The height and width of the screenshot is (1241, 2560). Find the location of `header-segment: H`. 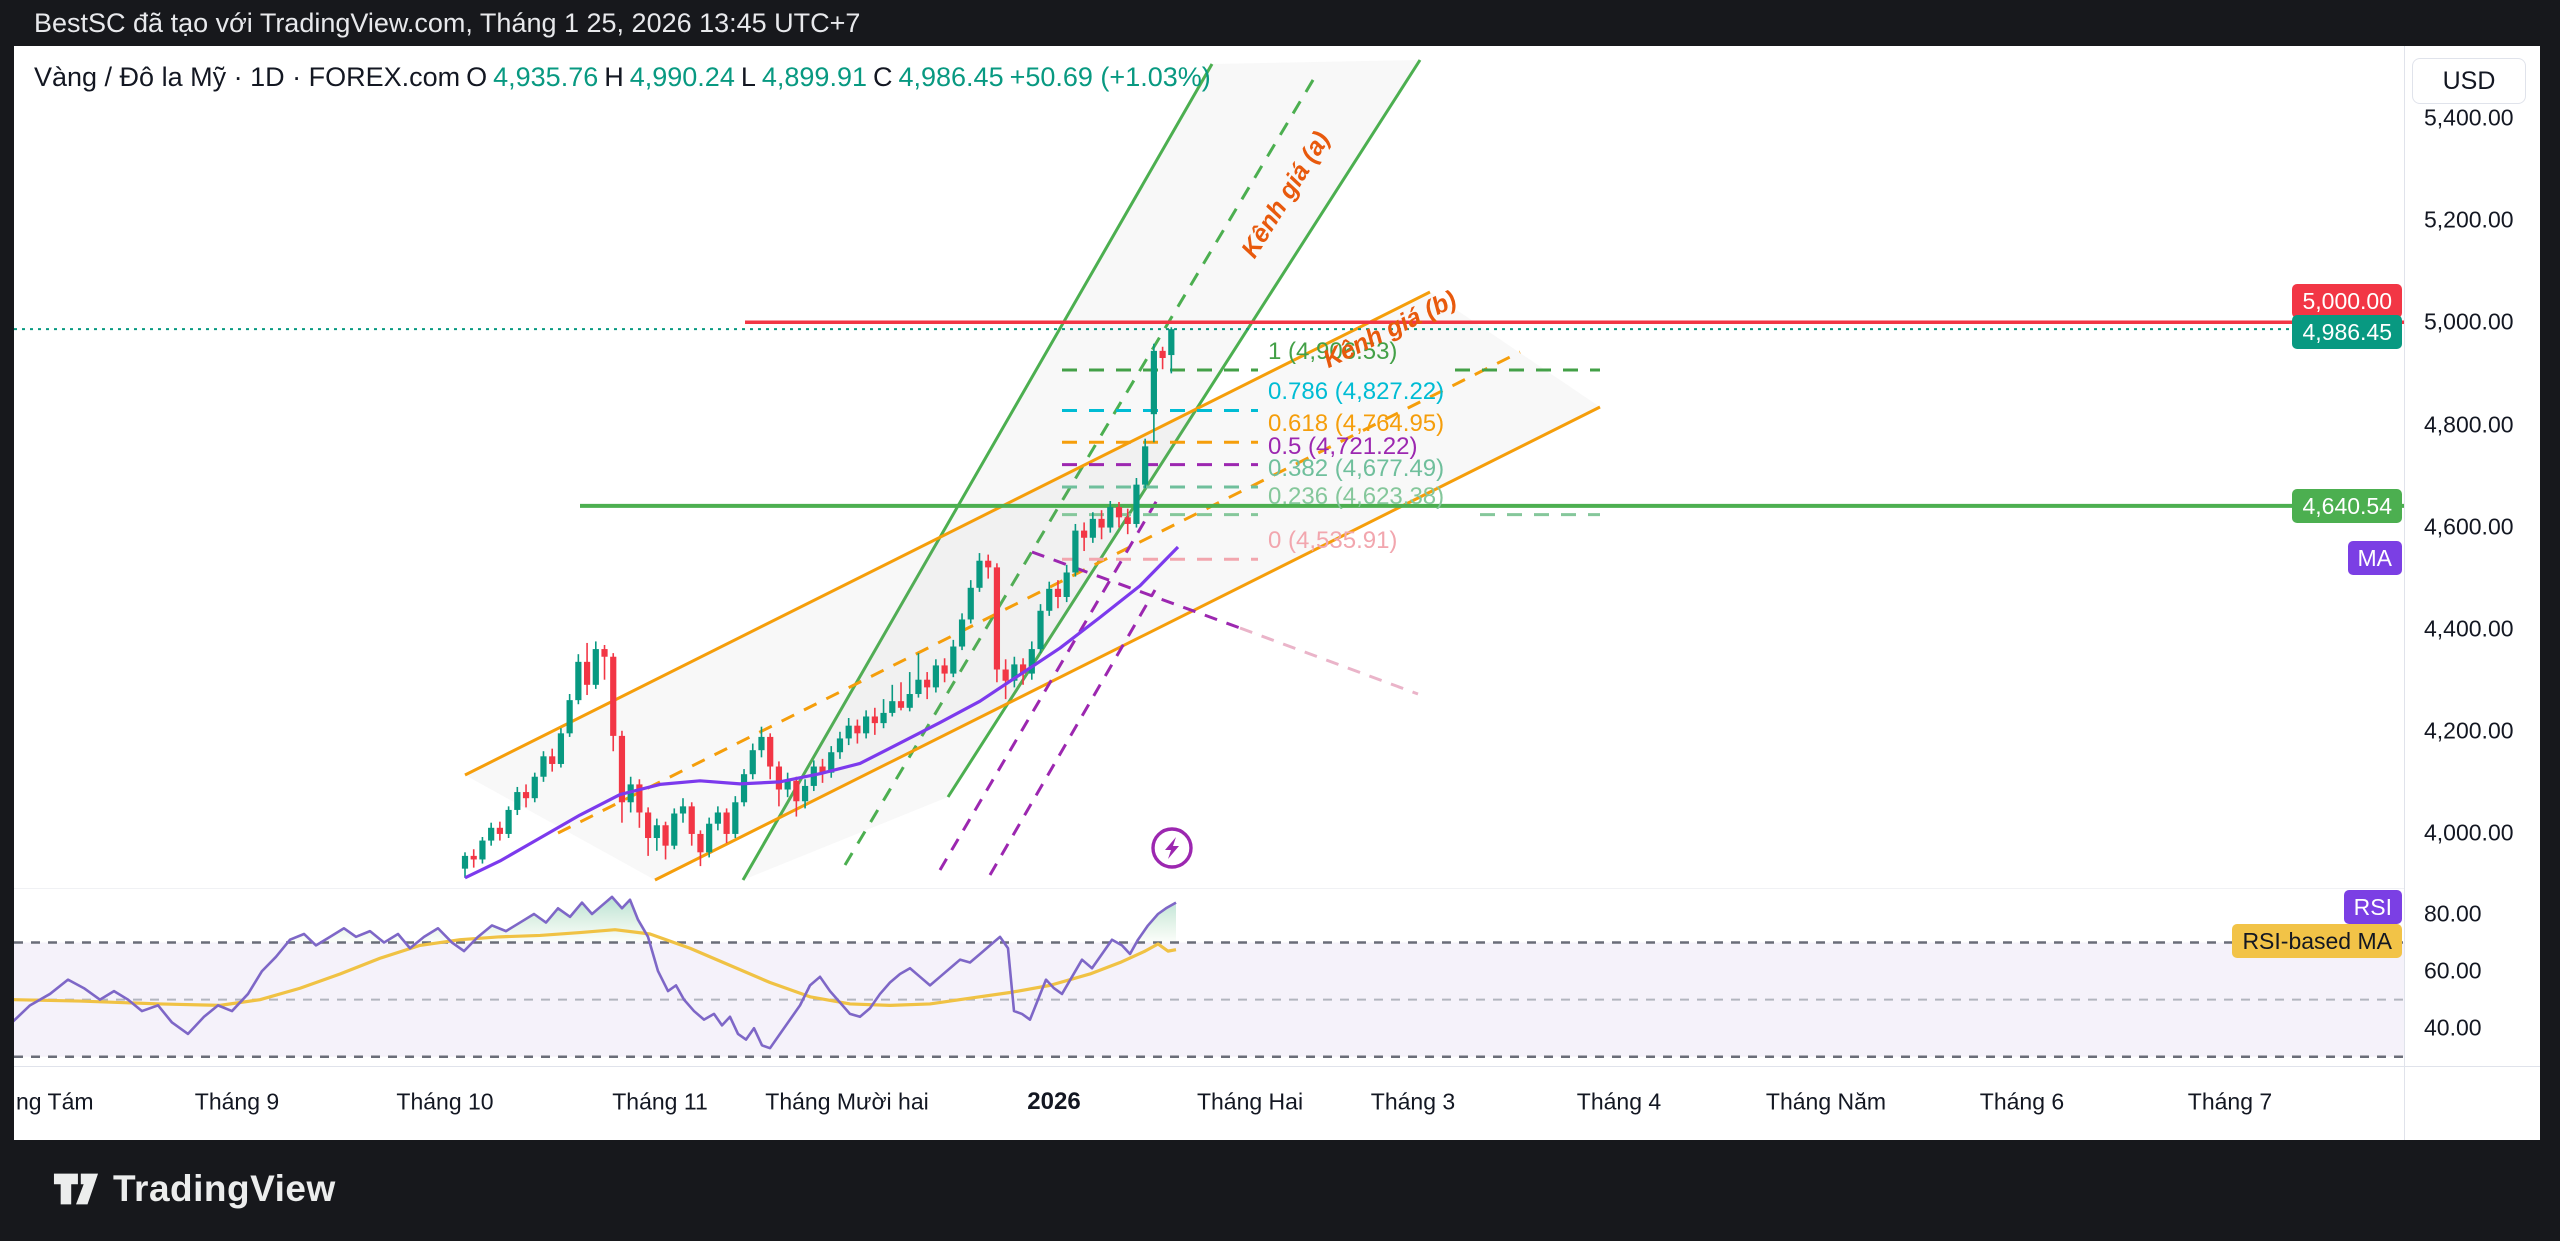

header-segment: H is located at coordinates (614, 77).